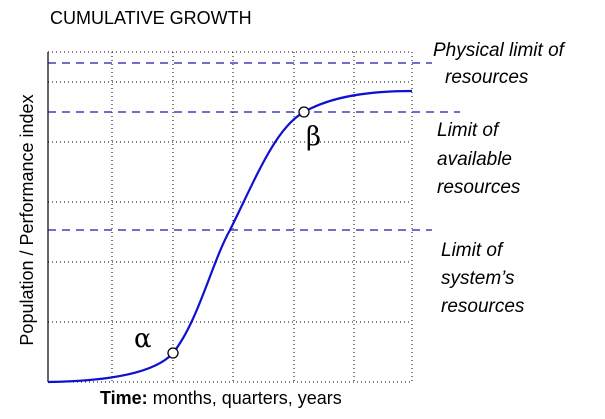 The image size is (605, 419). Describe the element at coordinates (313, 137) in the screenshot. I see `beta-label: β` at that location.